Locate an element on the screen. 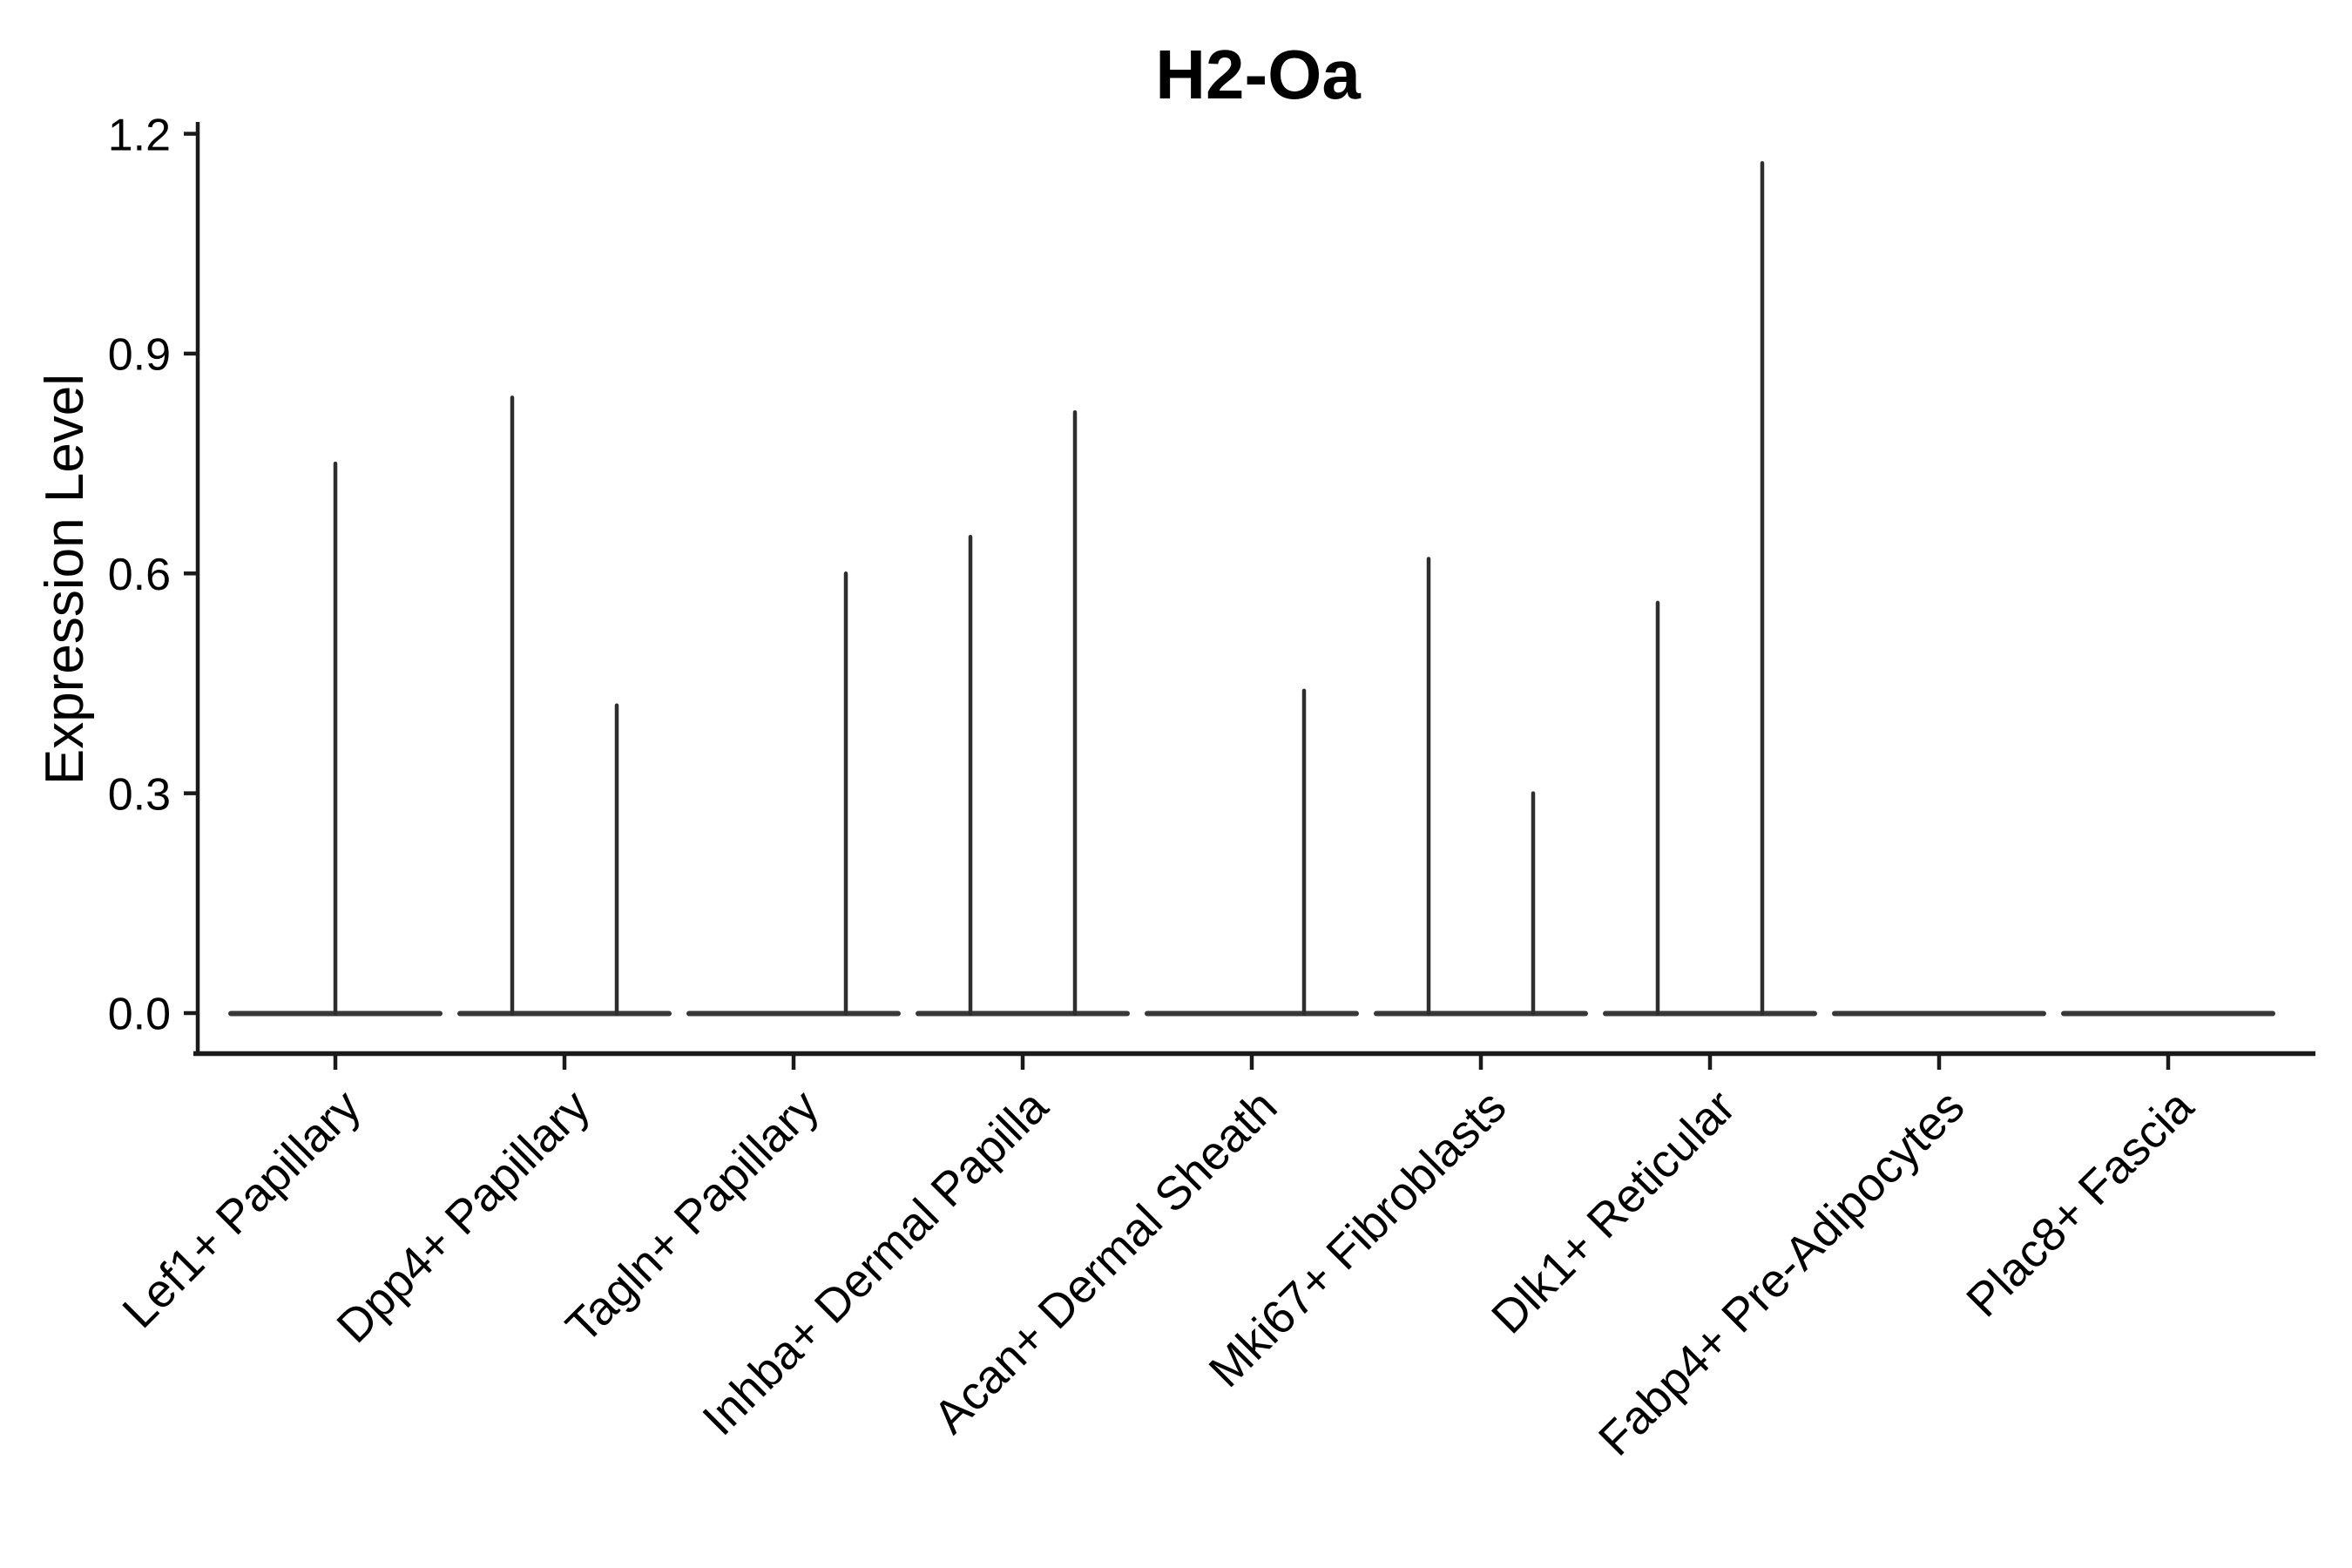 This screenshot has height=1568, width=2352. x-tick-label: Dlk1+ Reticular is located at coordinates (1614, 1211).